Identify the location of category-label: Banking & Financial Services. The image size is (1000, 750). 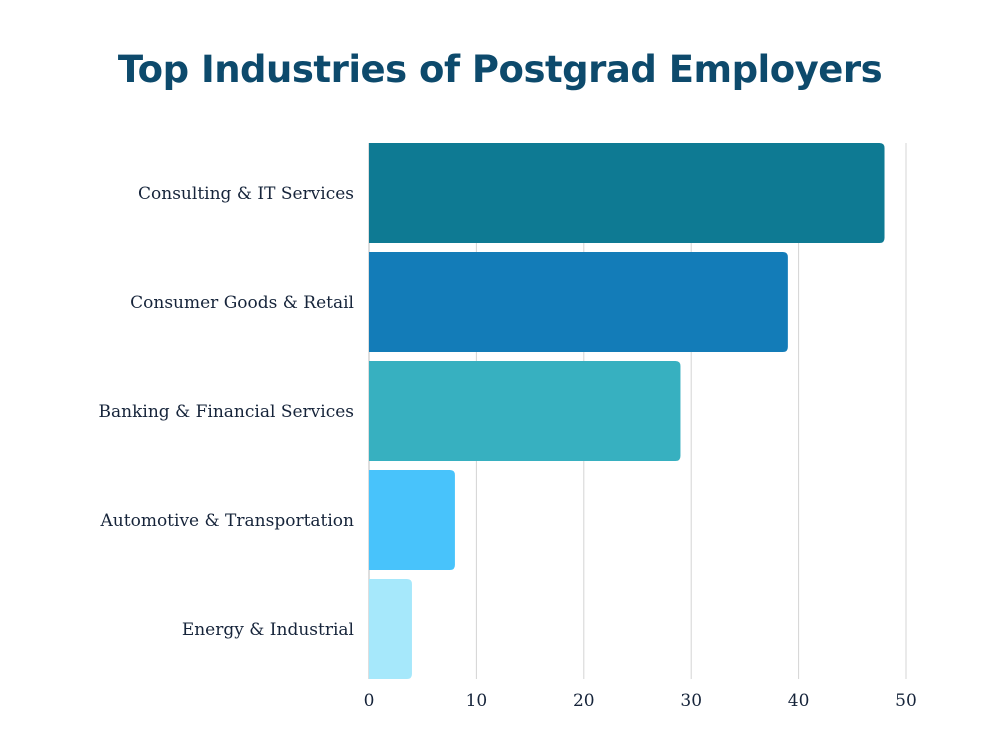
(226, 412).